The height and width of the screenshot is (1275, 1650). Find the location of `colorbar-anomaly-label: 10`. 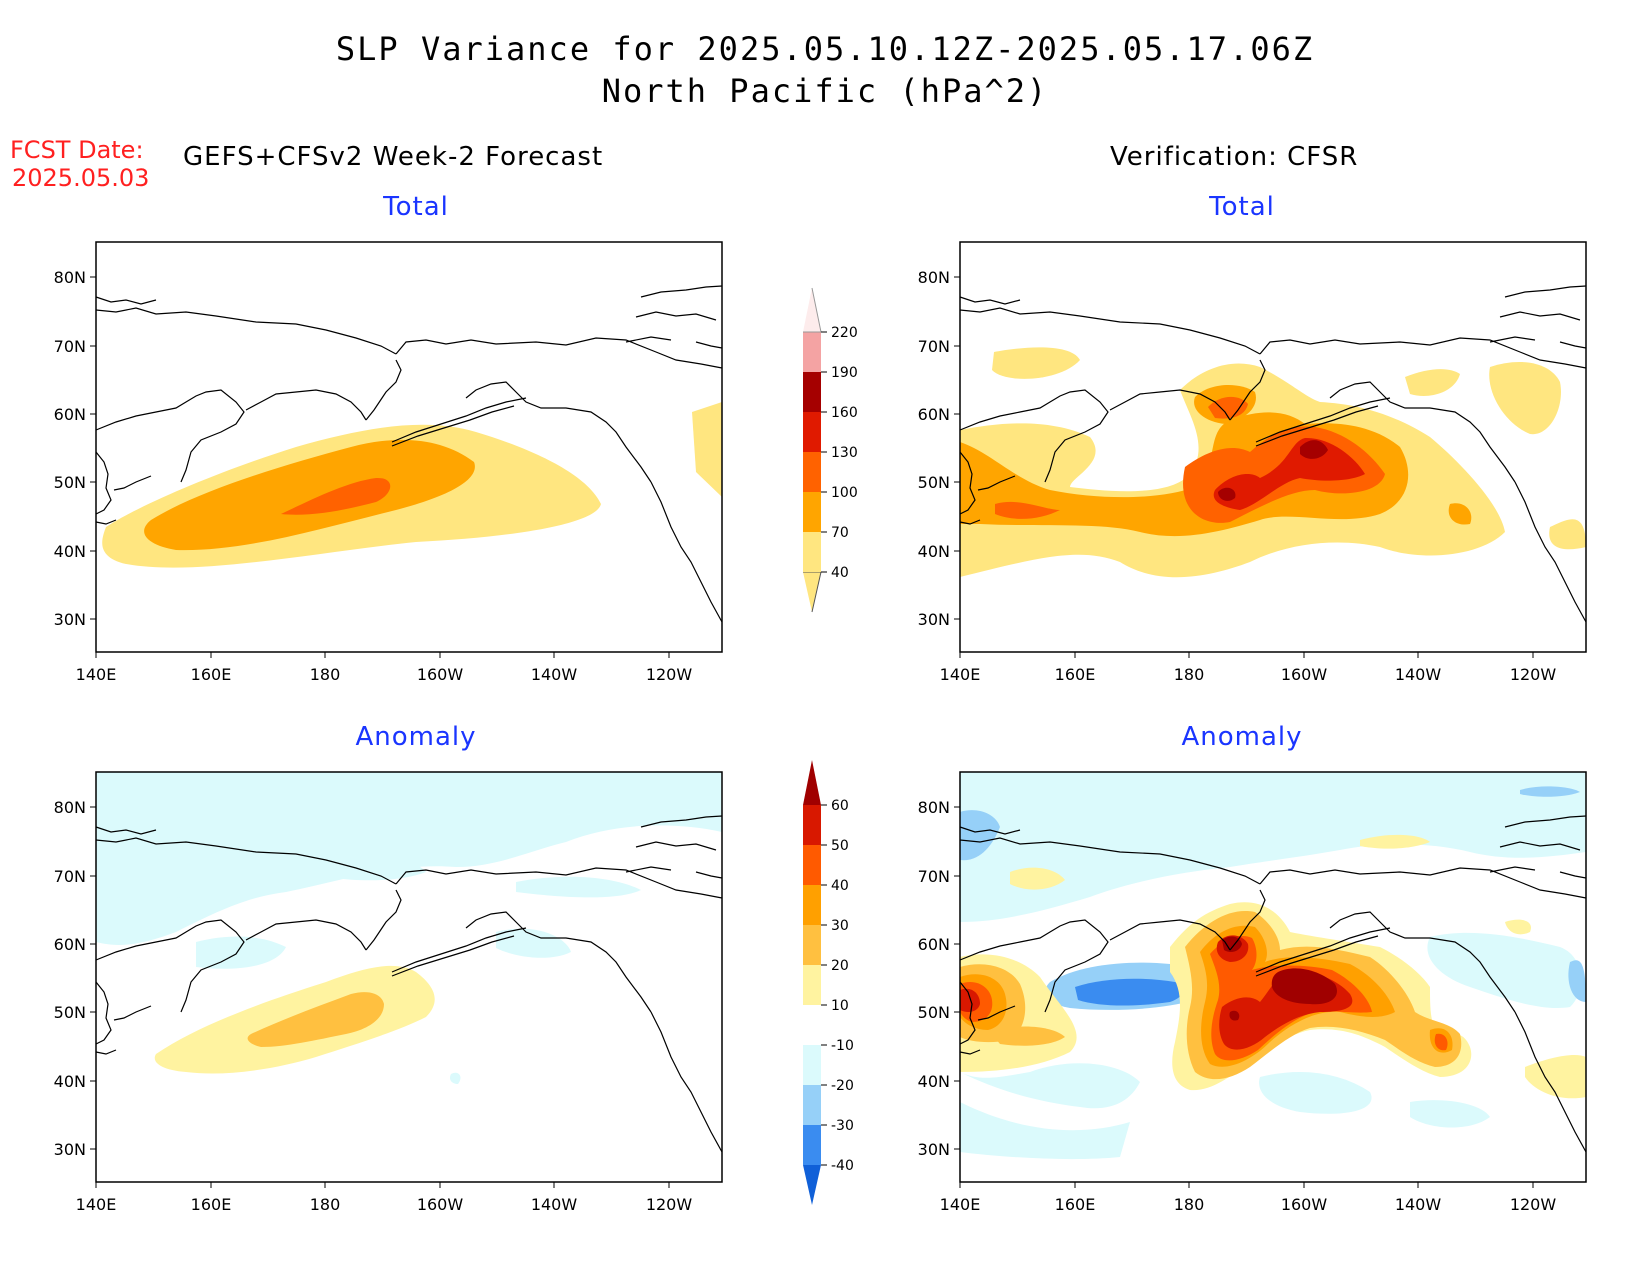

colorbar-anomaly-label: 10 is located at coordinates (840, 1006).